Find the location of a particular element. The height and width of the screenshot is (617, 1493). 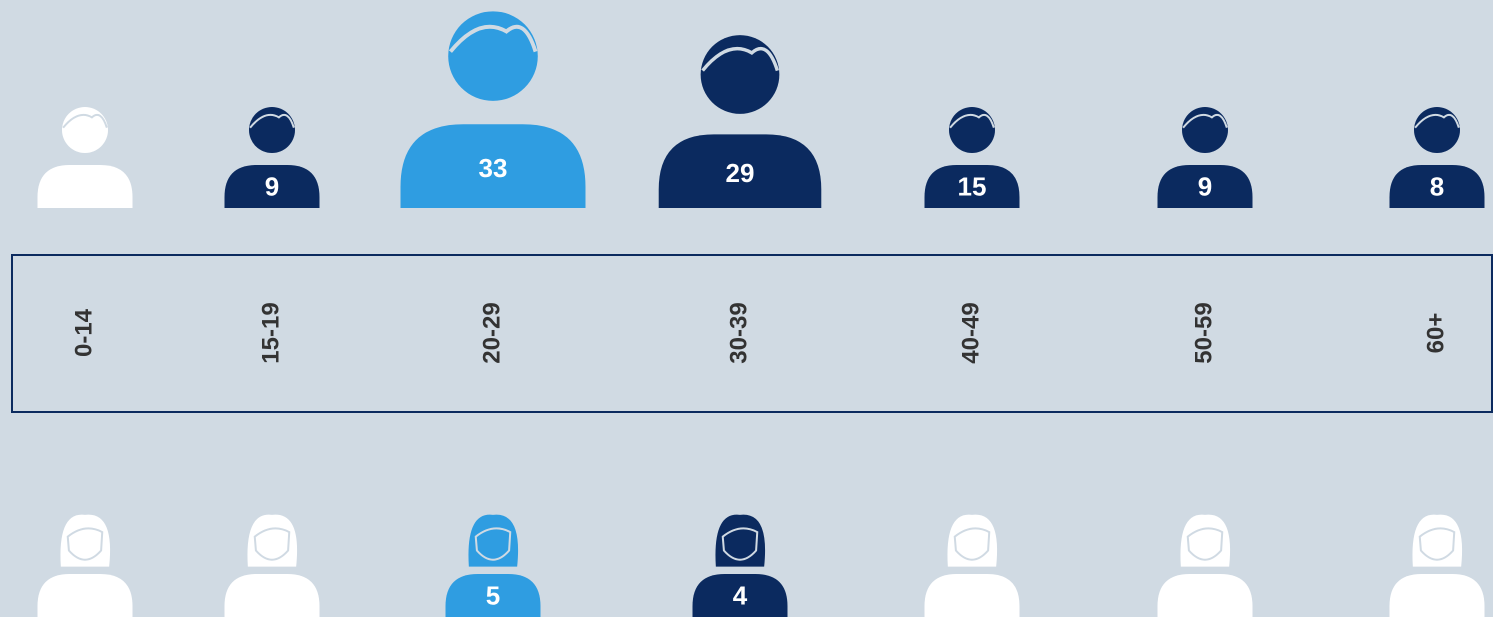

value-label: 15 is located at coordinates (972, 187).